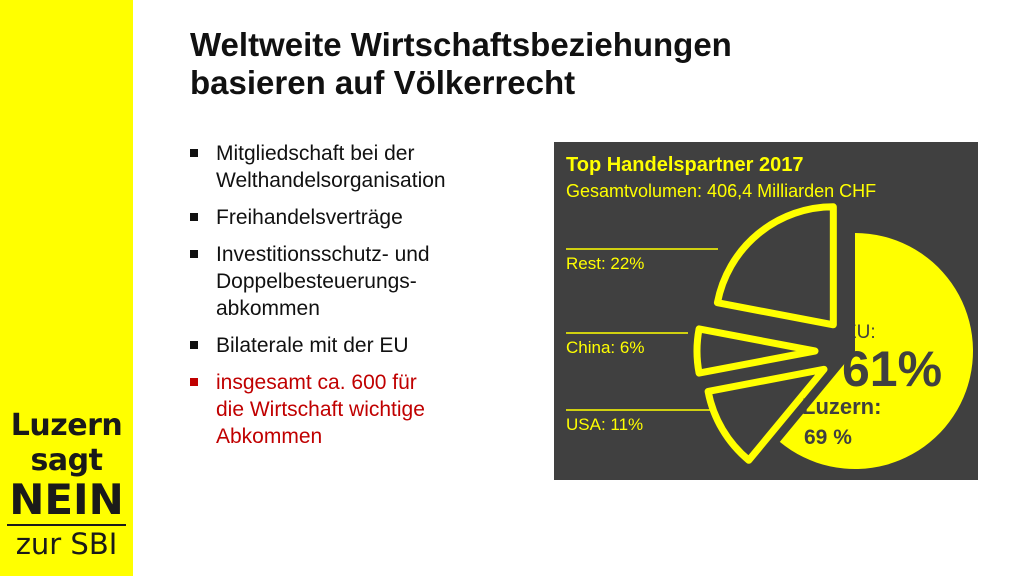 The width and height of the screenshot is (1024, 576). What do you see at coordinates (323, 254) in the screenshot?
I see `bullet-text-line: Investitionsschutz- und` at bounding box center [323, 254].